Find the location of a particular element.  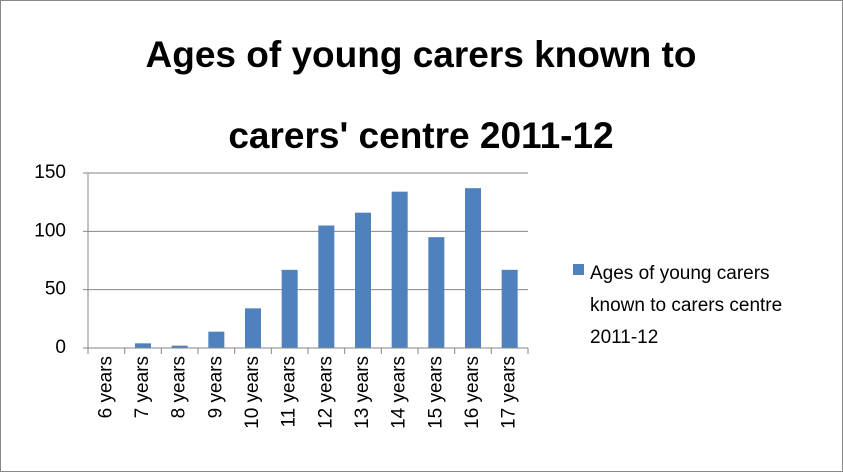

x-tick-label: 10 years is located at coordinates (252, 392).